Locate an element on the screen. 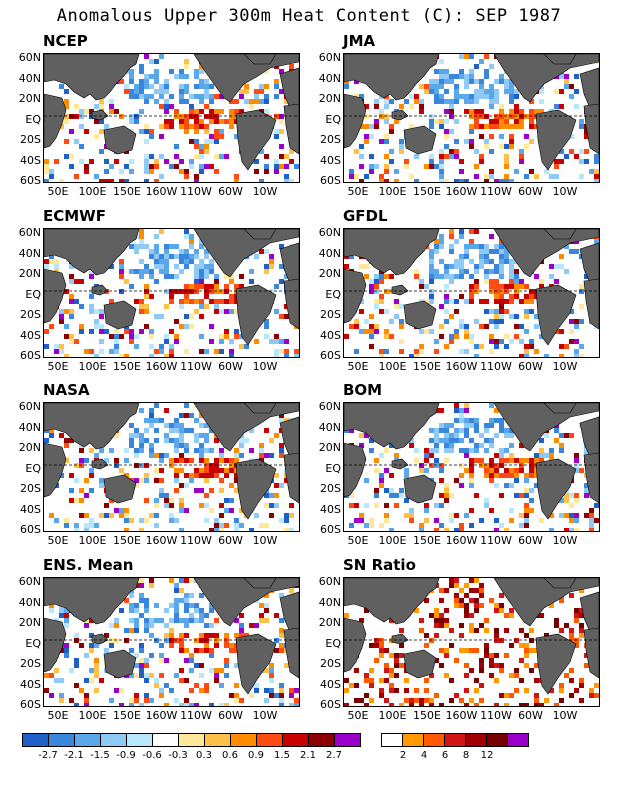 This screenshot has height=800, width=618. land-mass is located at coordinates (400, 115).